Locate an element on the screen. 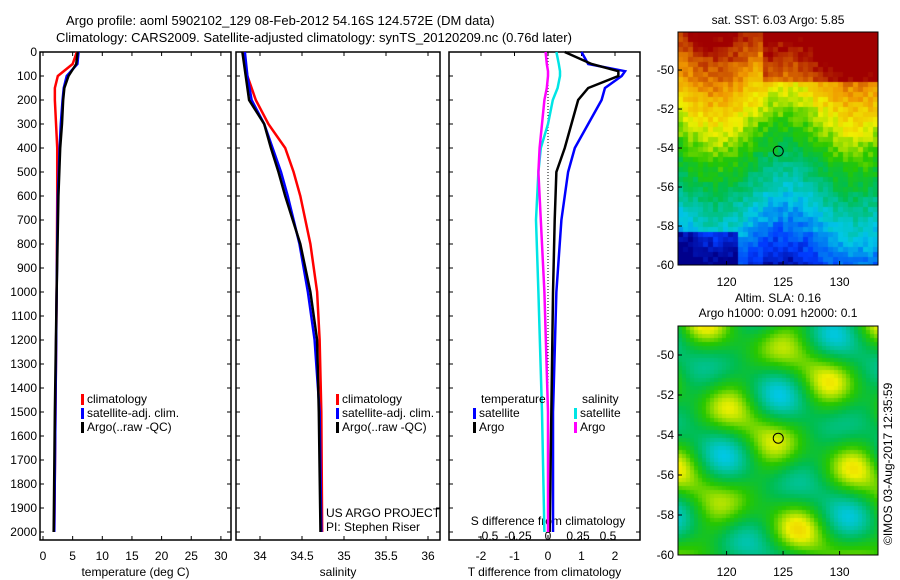 The width and height of the screenshot is (900, 580). series-satellite-adj-clim- is located at coordinates (283, 292).